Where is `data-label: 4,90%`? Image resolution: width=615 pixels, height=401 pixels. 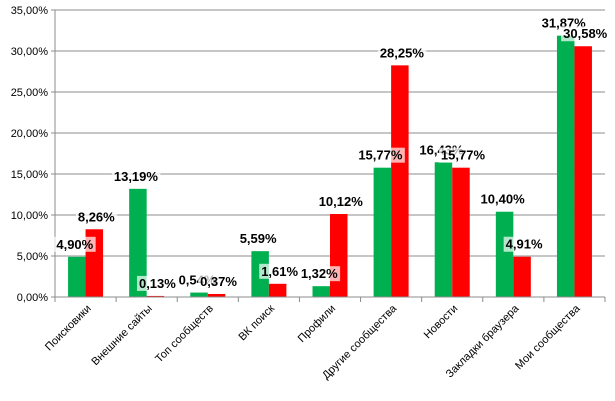 data-label: 4,90% is located at coordinates (75, 244).